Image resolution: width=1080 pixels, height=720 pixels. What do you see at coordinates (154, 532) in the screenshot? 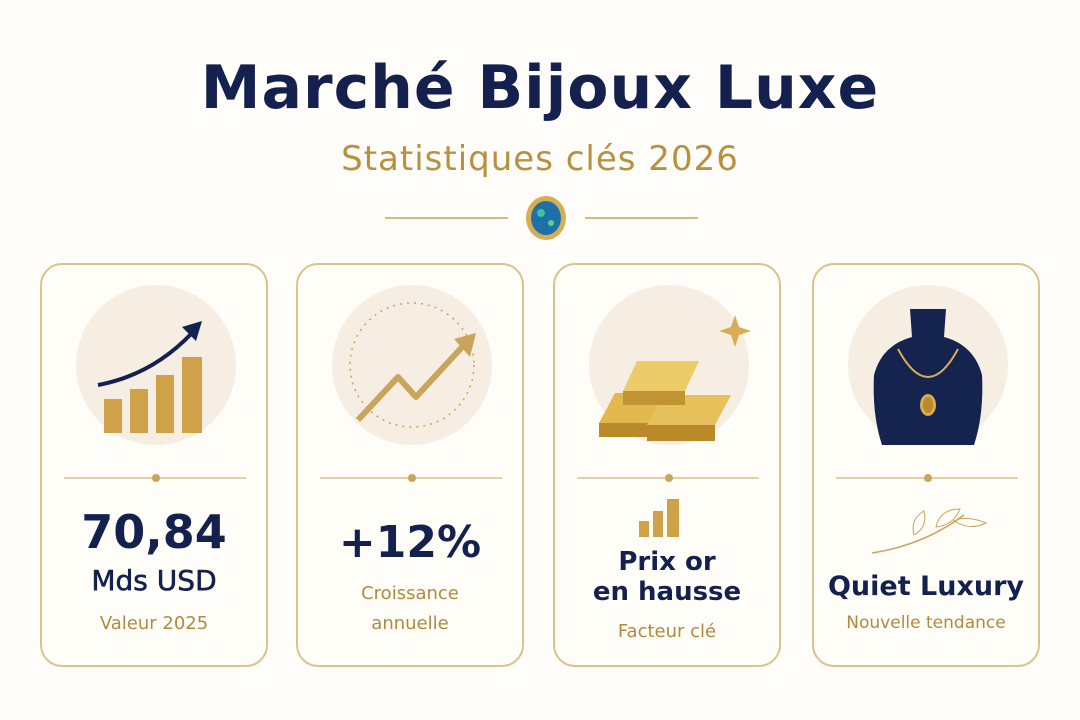
I see `card-value: 70,84` at bounding box center [154, 532].